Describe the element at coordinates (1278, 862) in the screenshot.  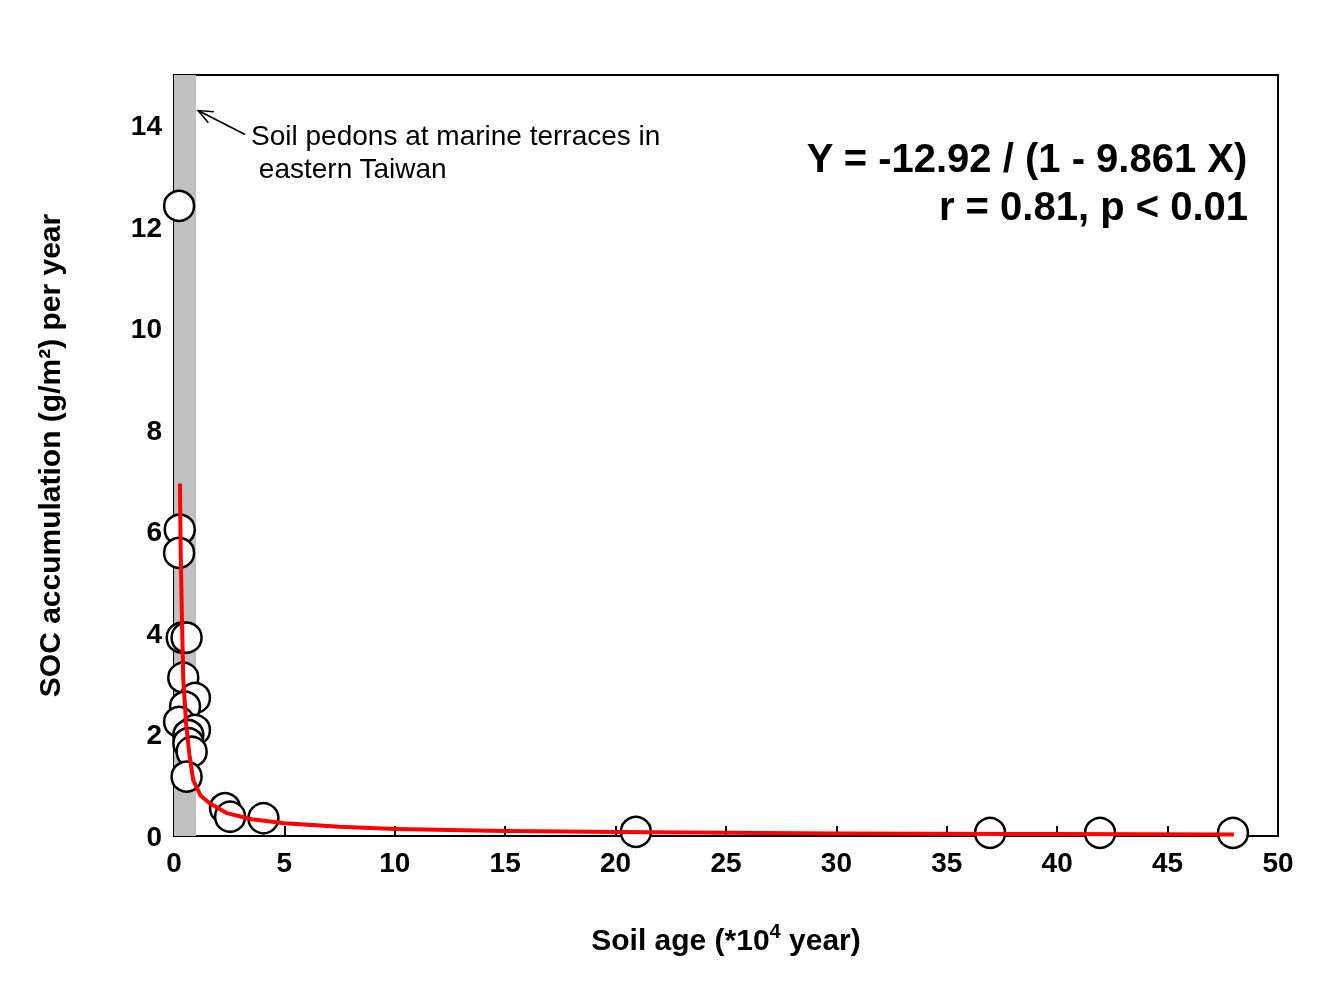
I see `x-tick-label: 50` at that location.